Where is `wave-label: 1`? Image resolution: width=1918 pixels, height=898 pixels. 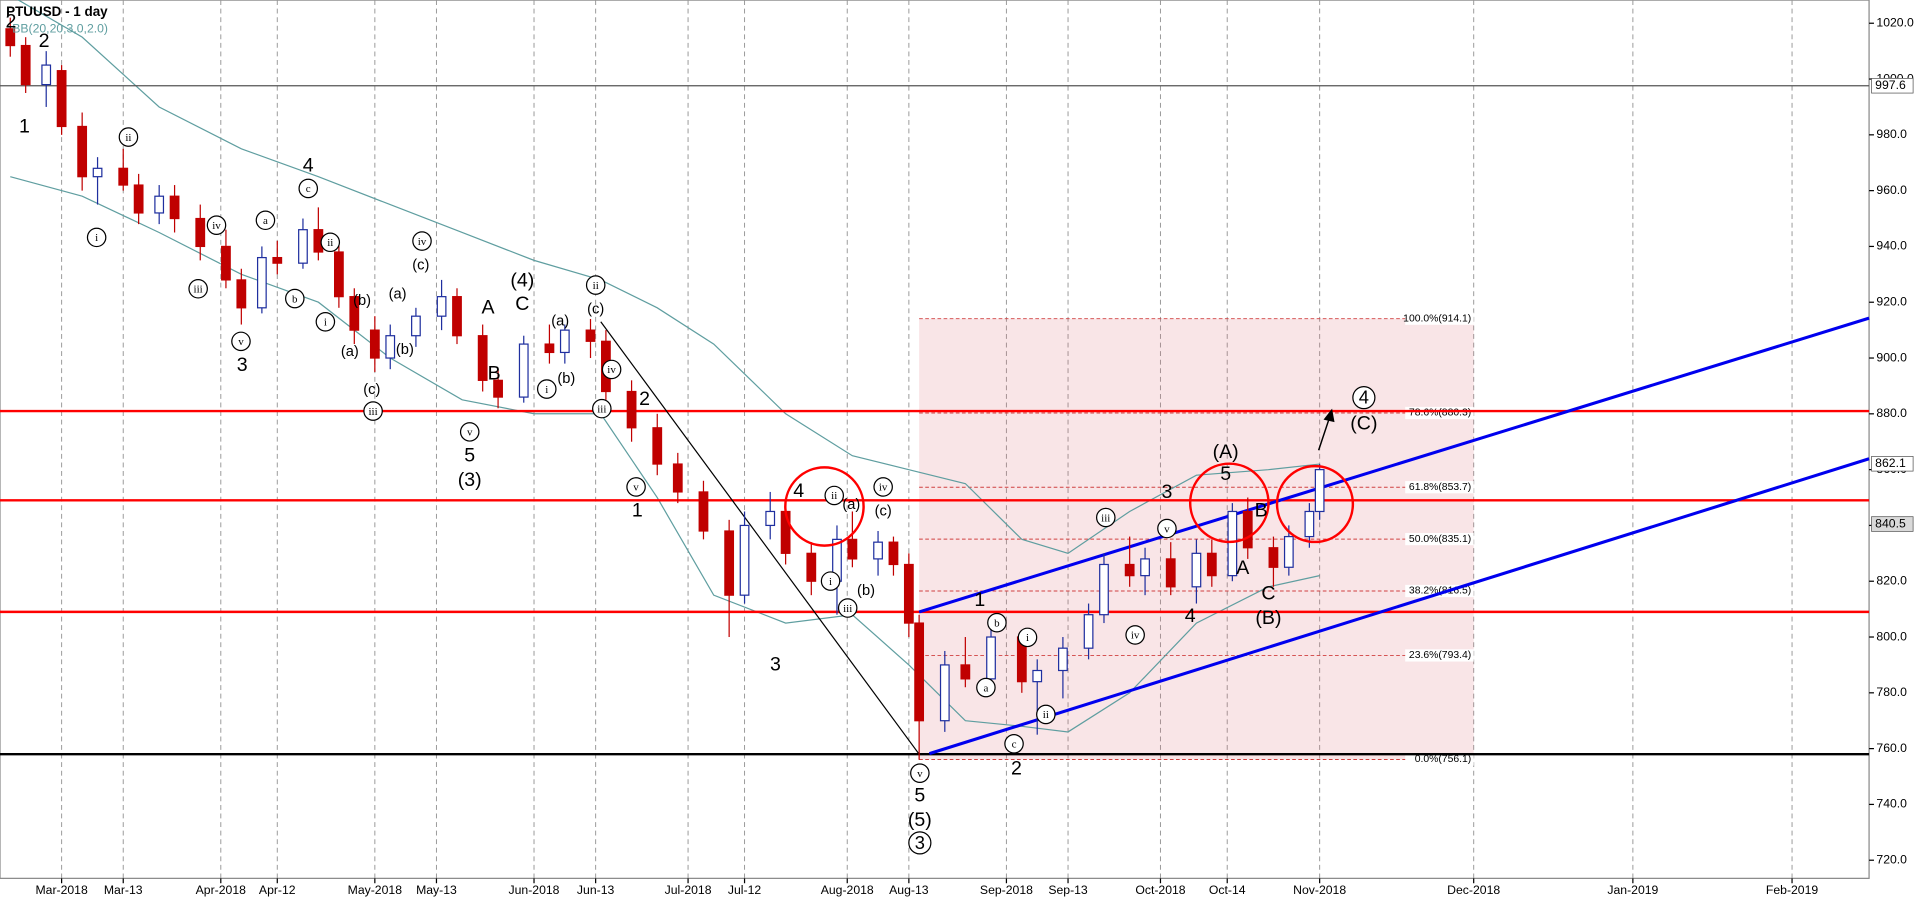
wave-label: 1 is located at coordinates (637, 511).